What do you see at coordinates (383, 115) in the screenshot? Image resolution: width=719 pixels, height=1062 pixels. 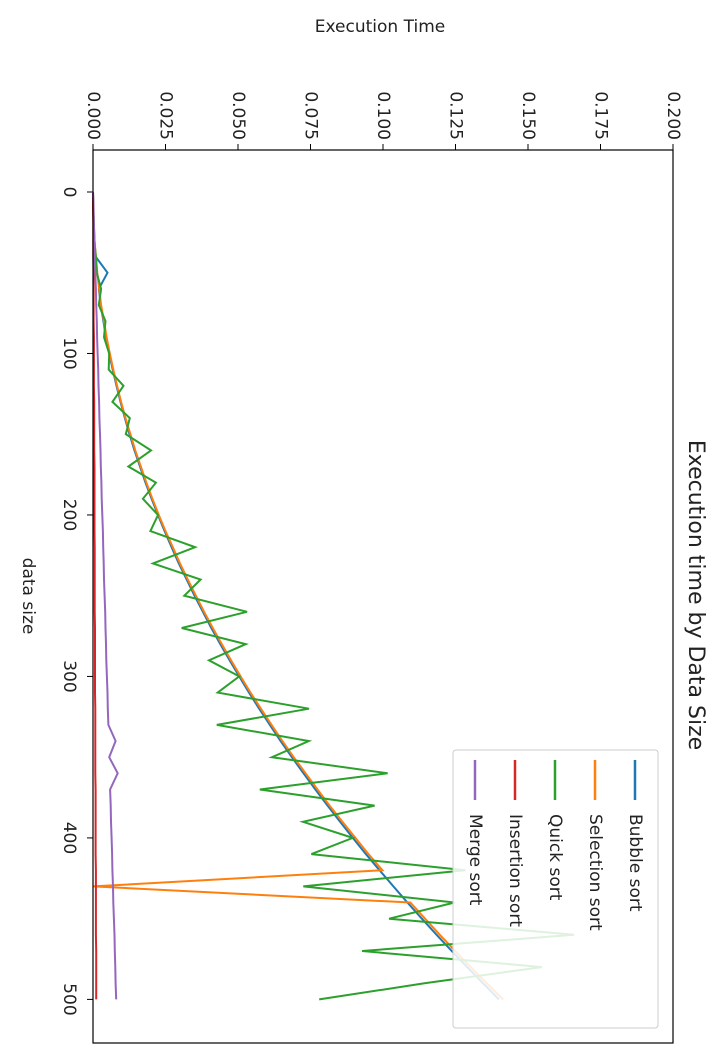 I see `y-tick-label: 0.100` at bounding box center [383, 115].